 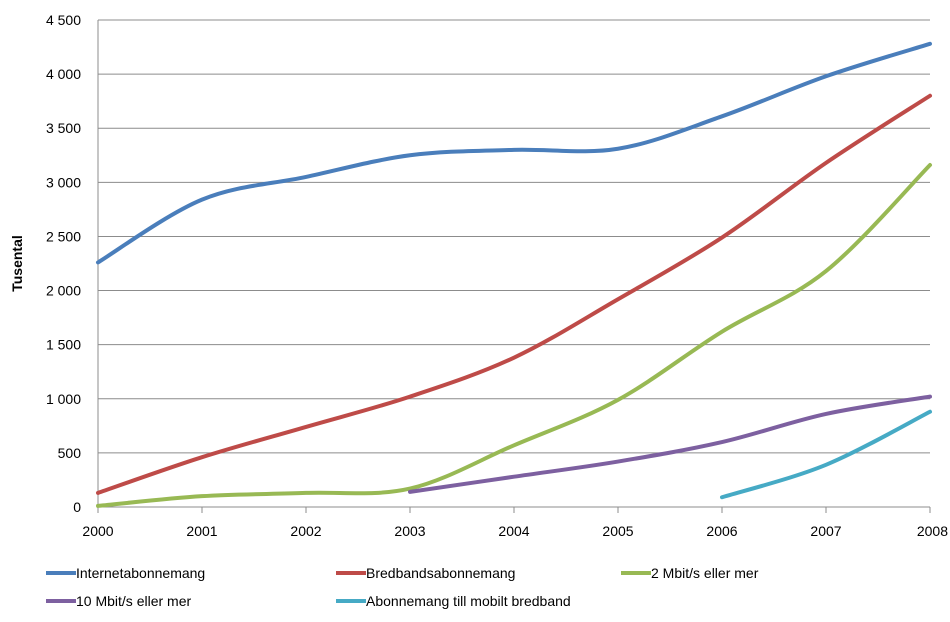 I want to click on y-tick-label: 2 000, so click(x=63, y=291).